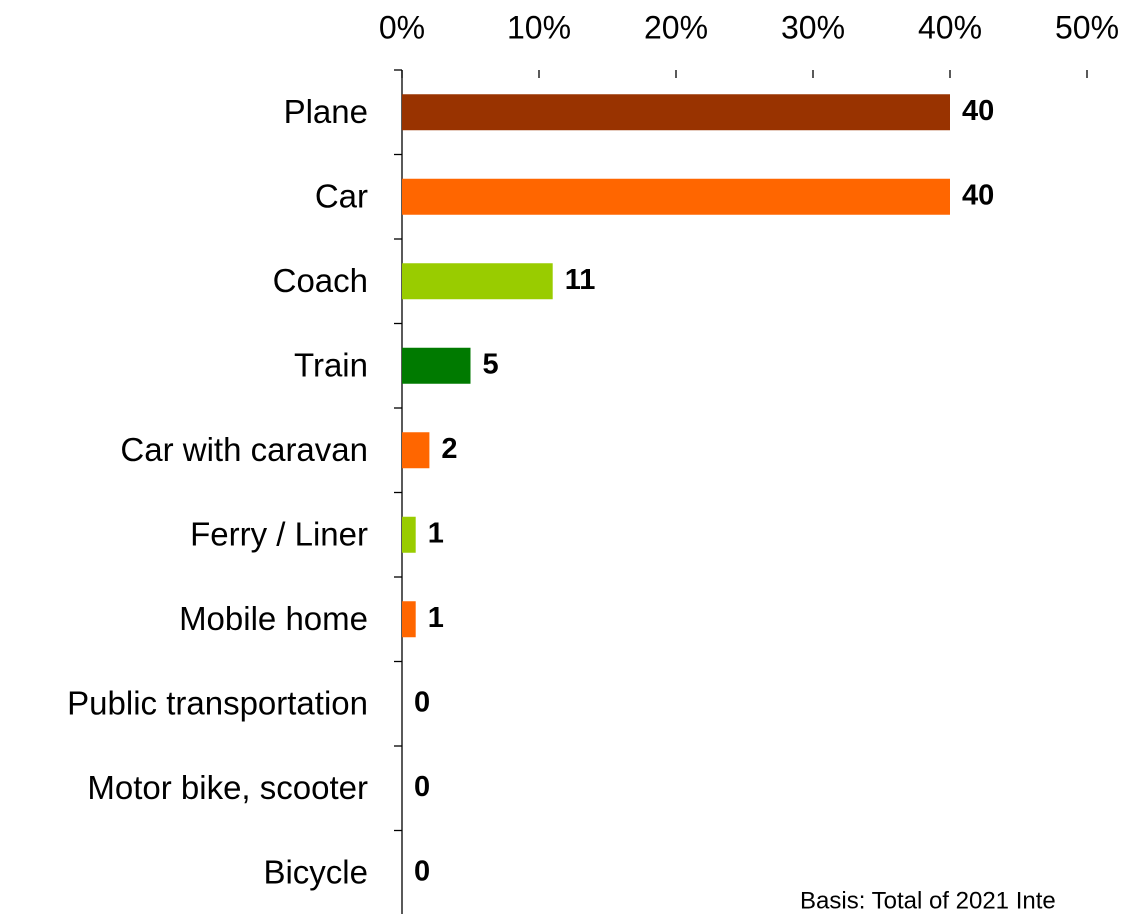 The width and height of the screenshot is (1131, 914). Describe the element at coordinates (491, 364) in the screenshot. I see `value-label: 5` at that location.